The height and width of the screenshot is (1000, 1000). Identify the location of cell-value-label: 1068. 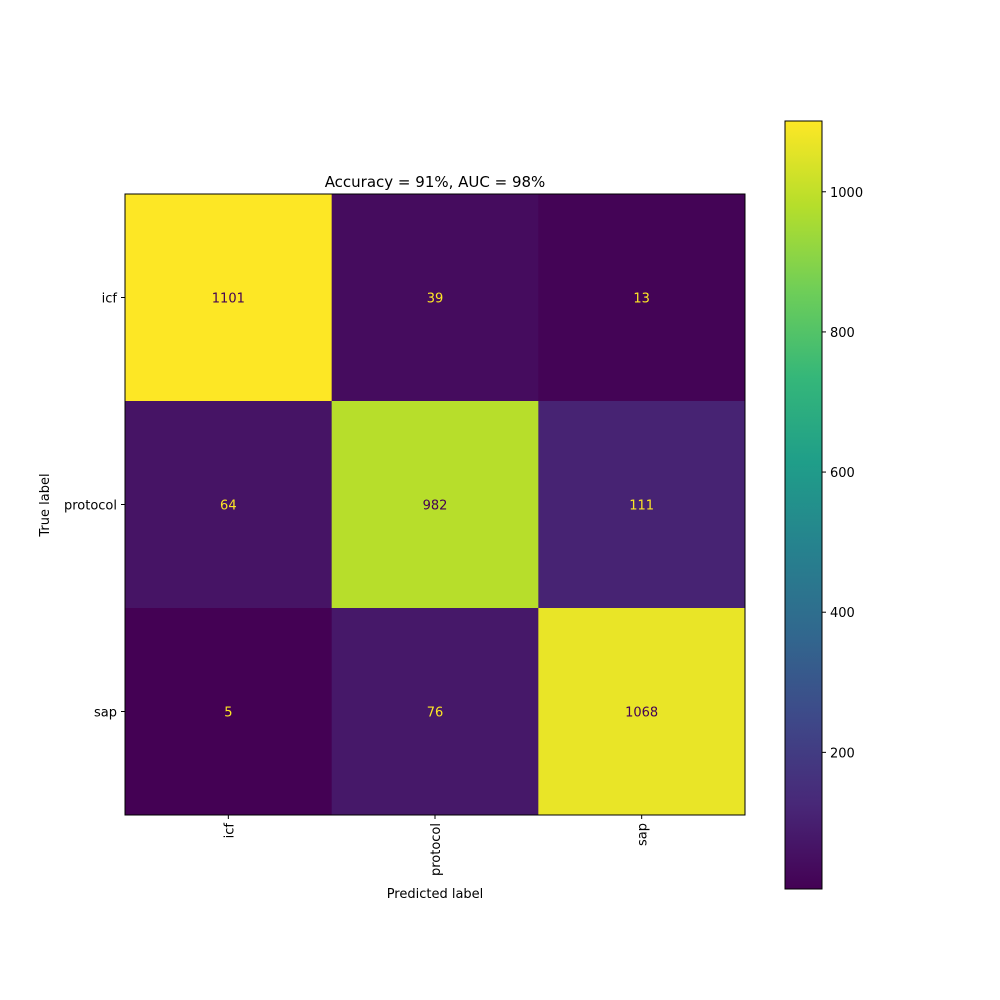
(641, 713).